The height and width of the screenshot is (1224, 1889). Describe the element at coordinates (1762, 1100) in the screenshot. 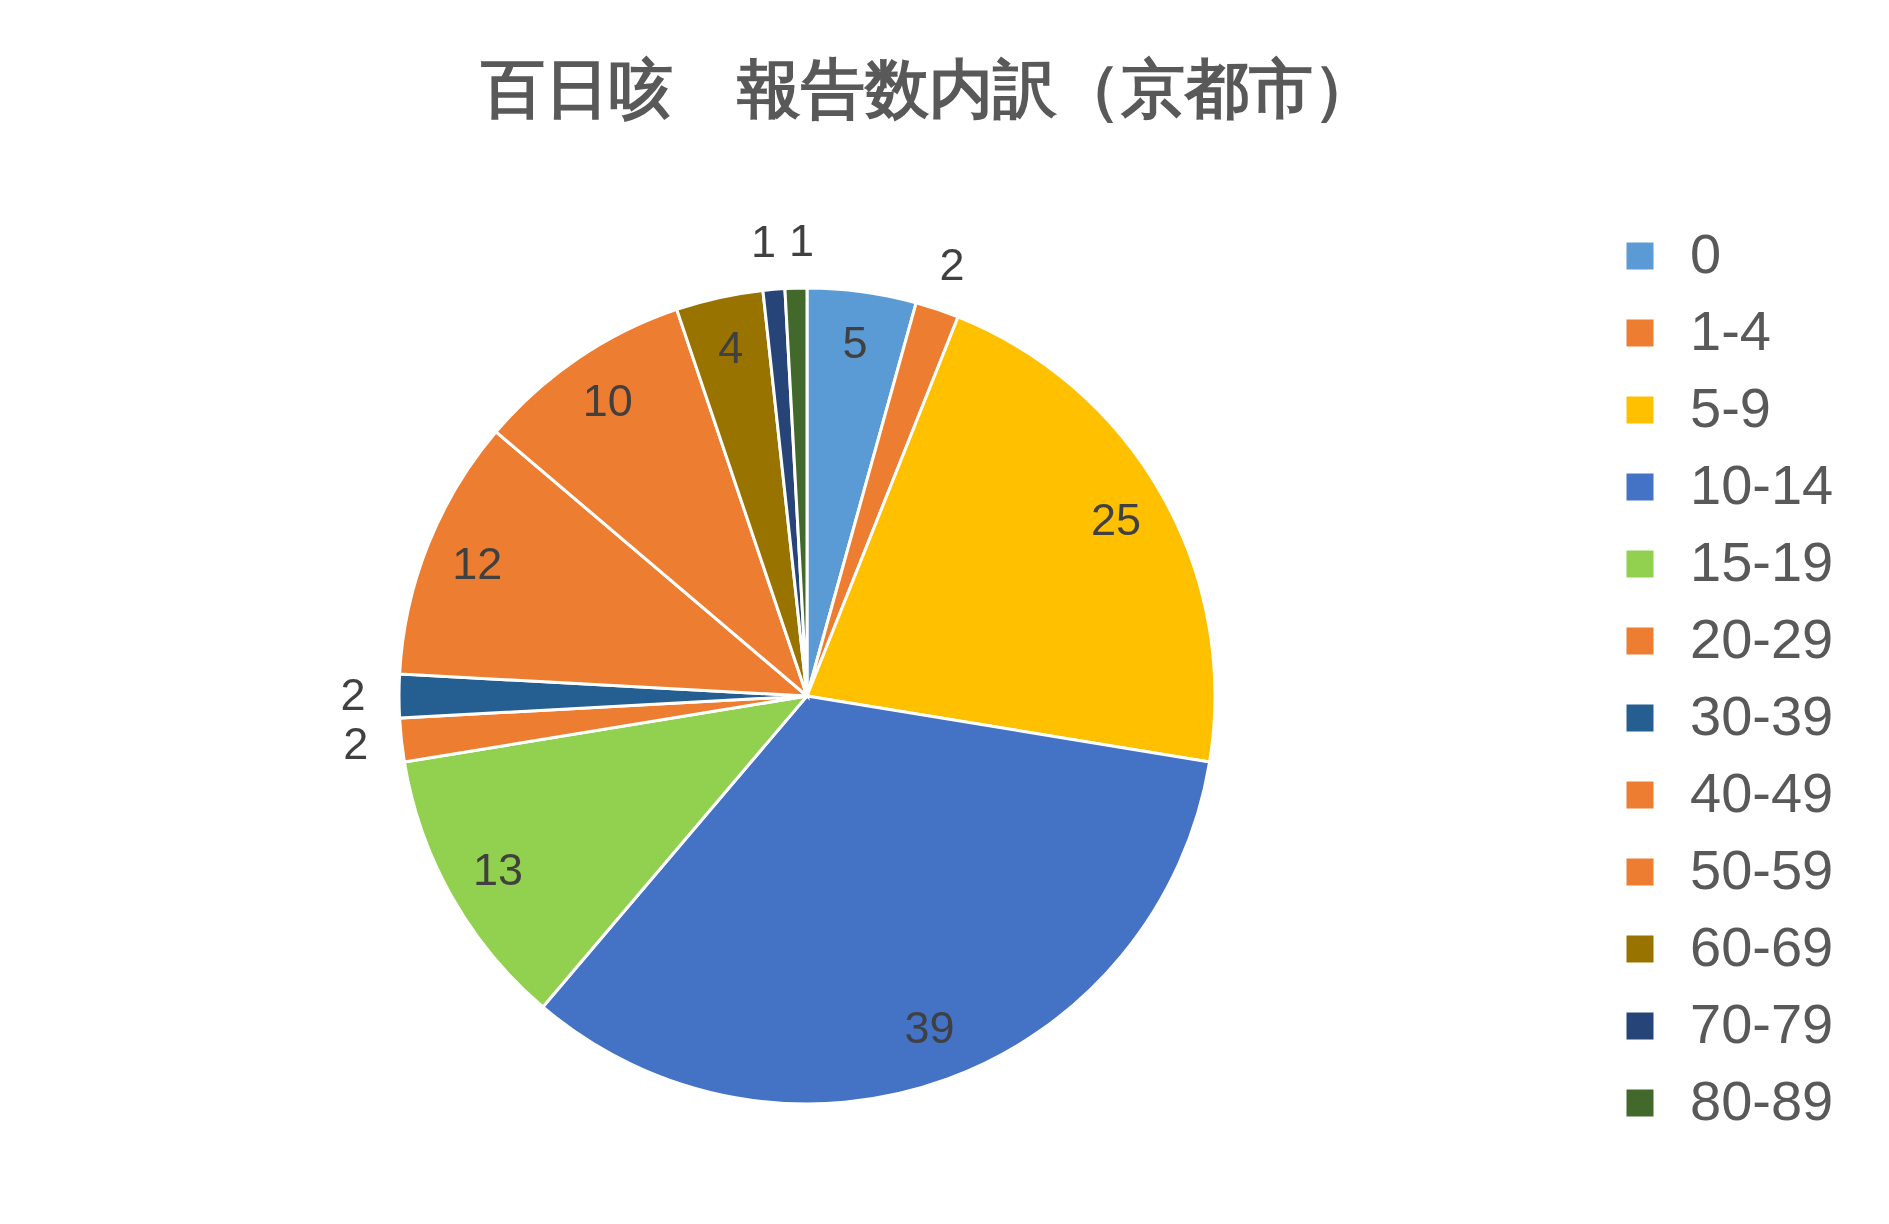

I see `legend-label: 80-89` at that location.